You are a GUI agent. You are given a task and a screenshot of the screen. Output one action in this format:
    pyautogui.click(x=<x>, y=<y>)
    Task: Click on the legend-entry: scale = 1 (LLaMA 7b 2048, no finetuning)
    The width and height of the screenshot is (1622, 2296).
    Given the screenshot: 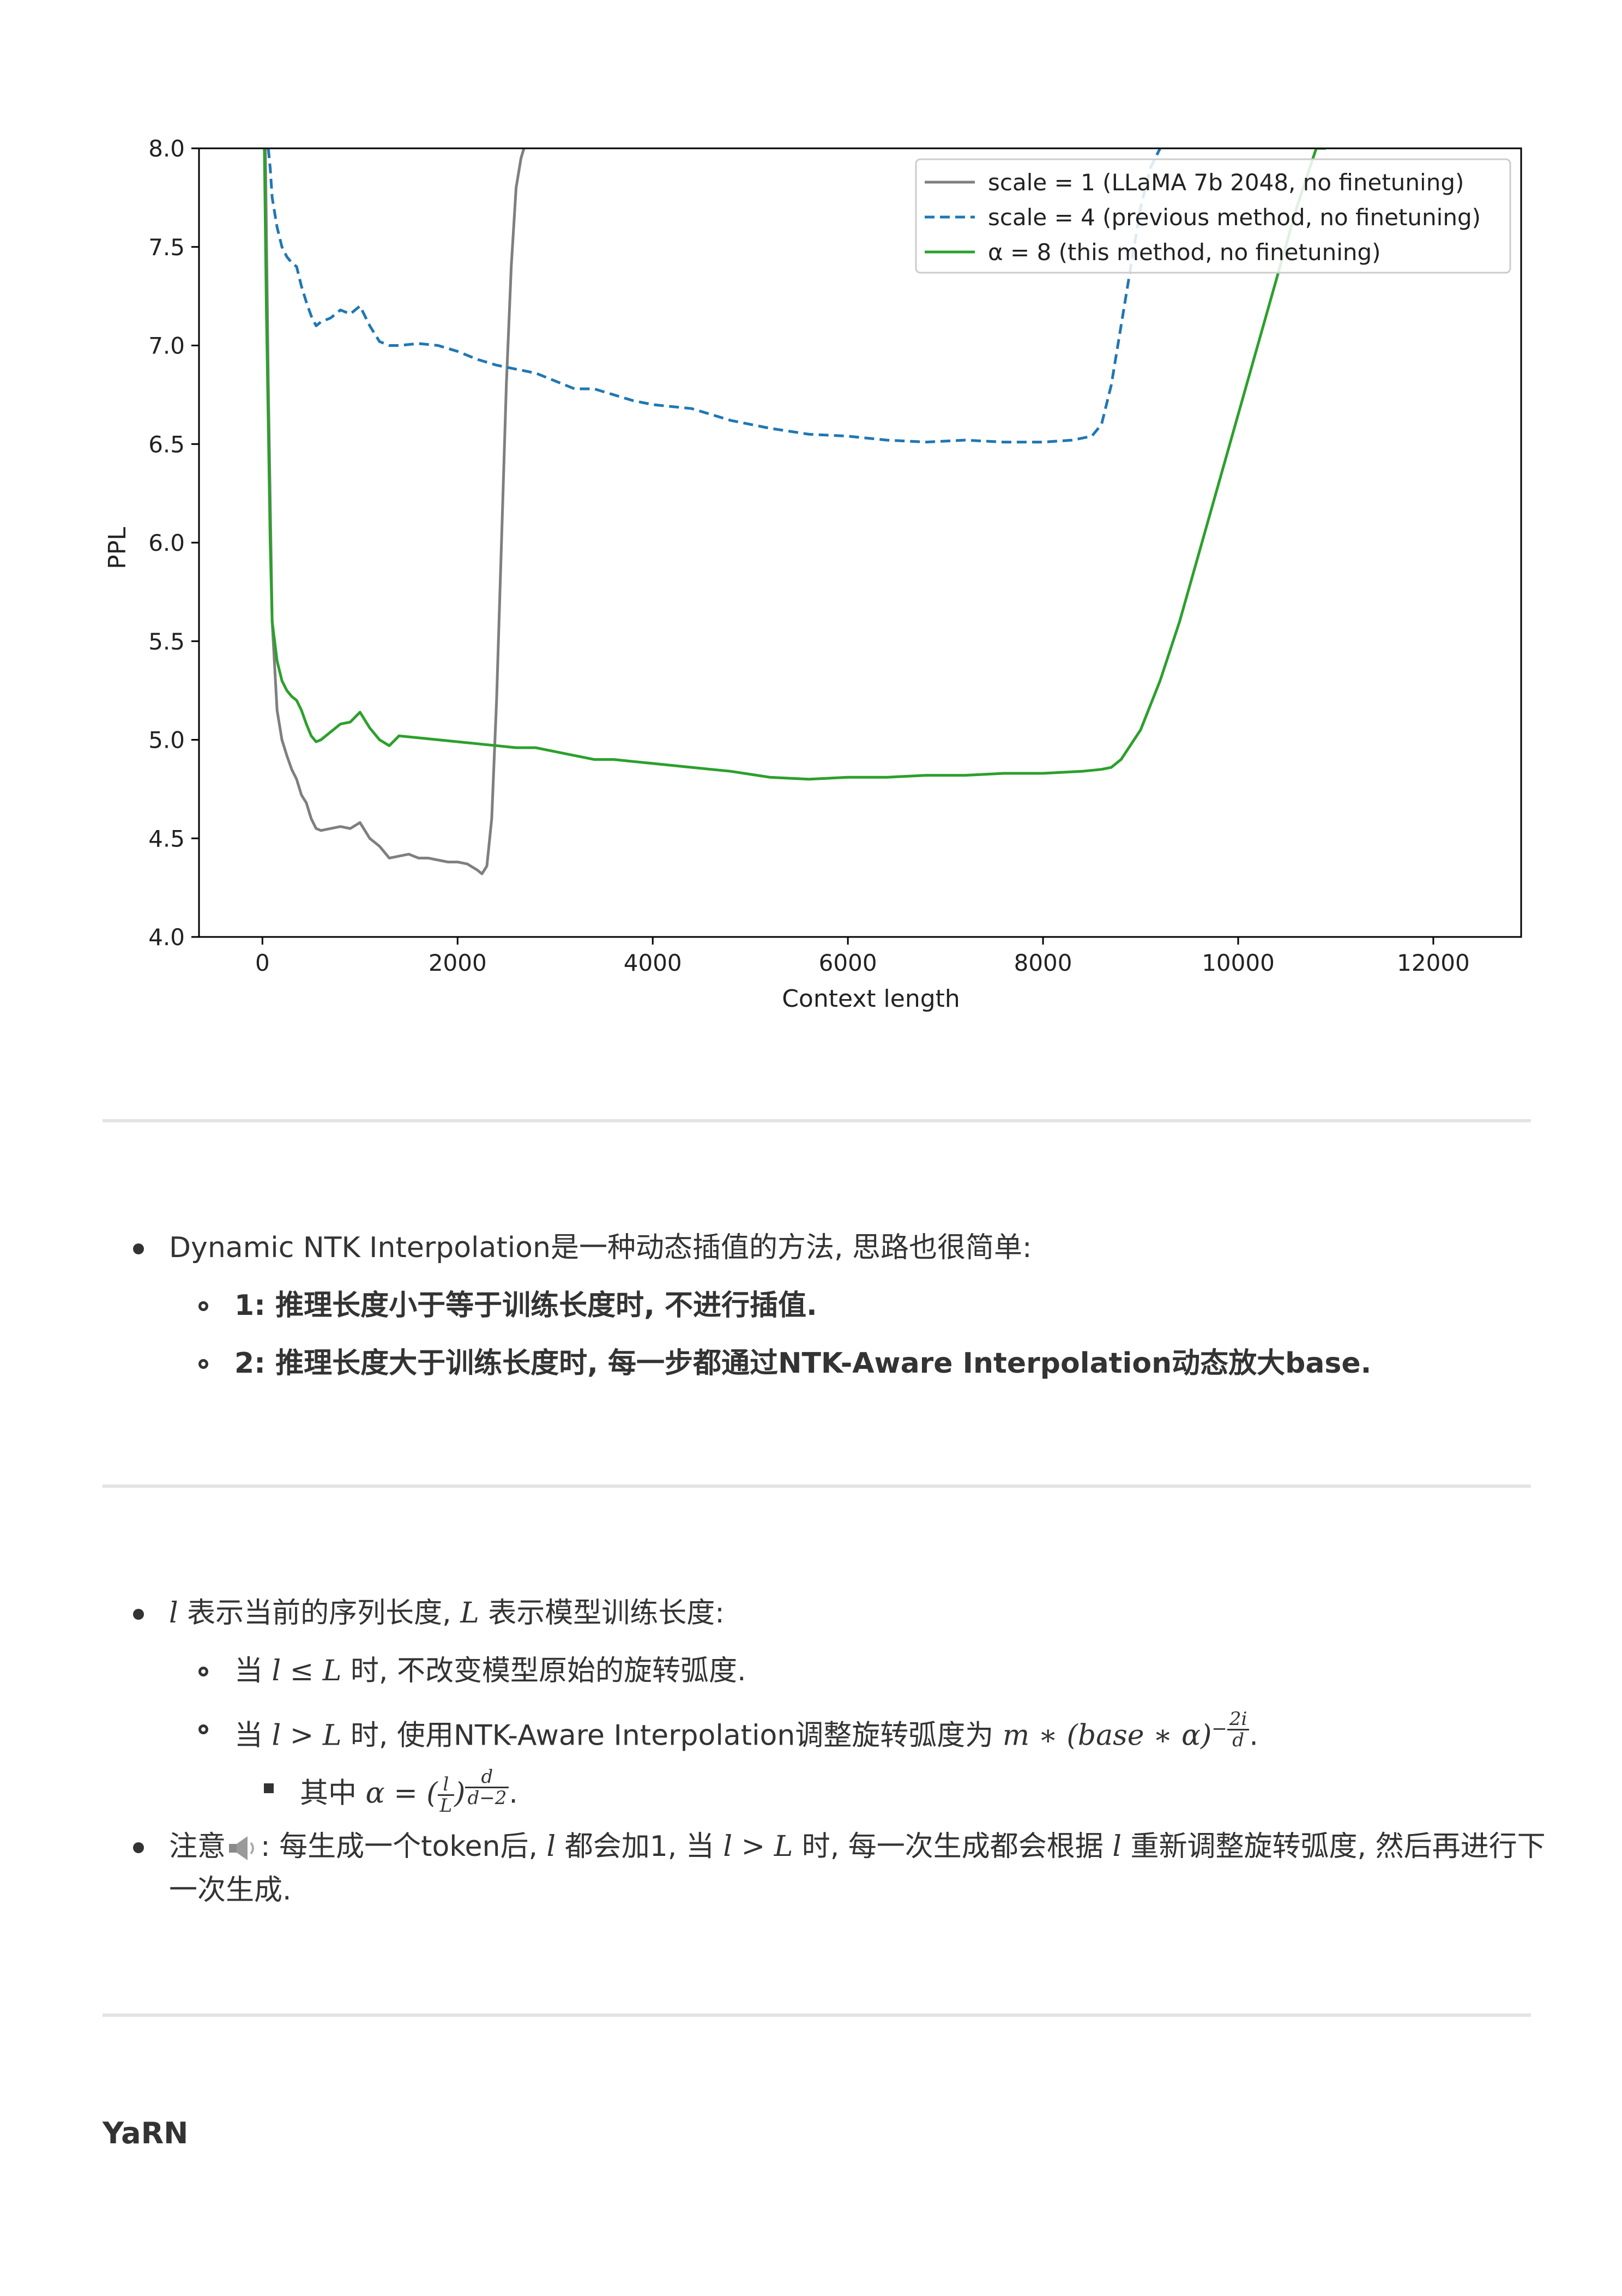 What is the action you would take?
    pyautogui.click(x=1226, y=182)
    